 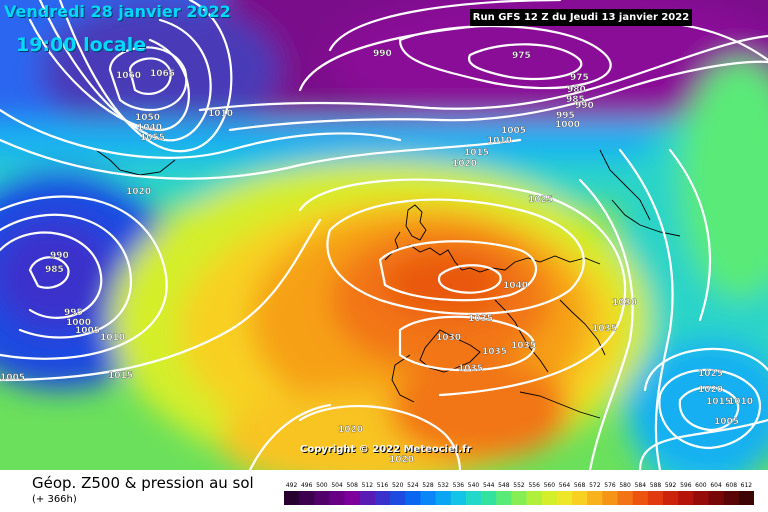 What do you see at coordinates (534, 485) in the screenshot?
I see `scale-tick-label: 556` at bounding box center [534, 485].